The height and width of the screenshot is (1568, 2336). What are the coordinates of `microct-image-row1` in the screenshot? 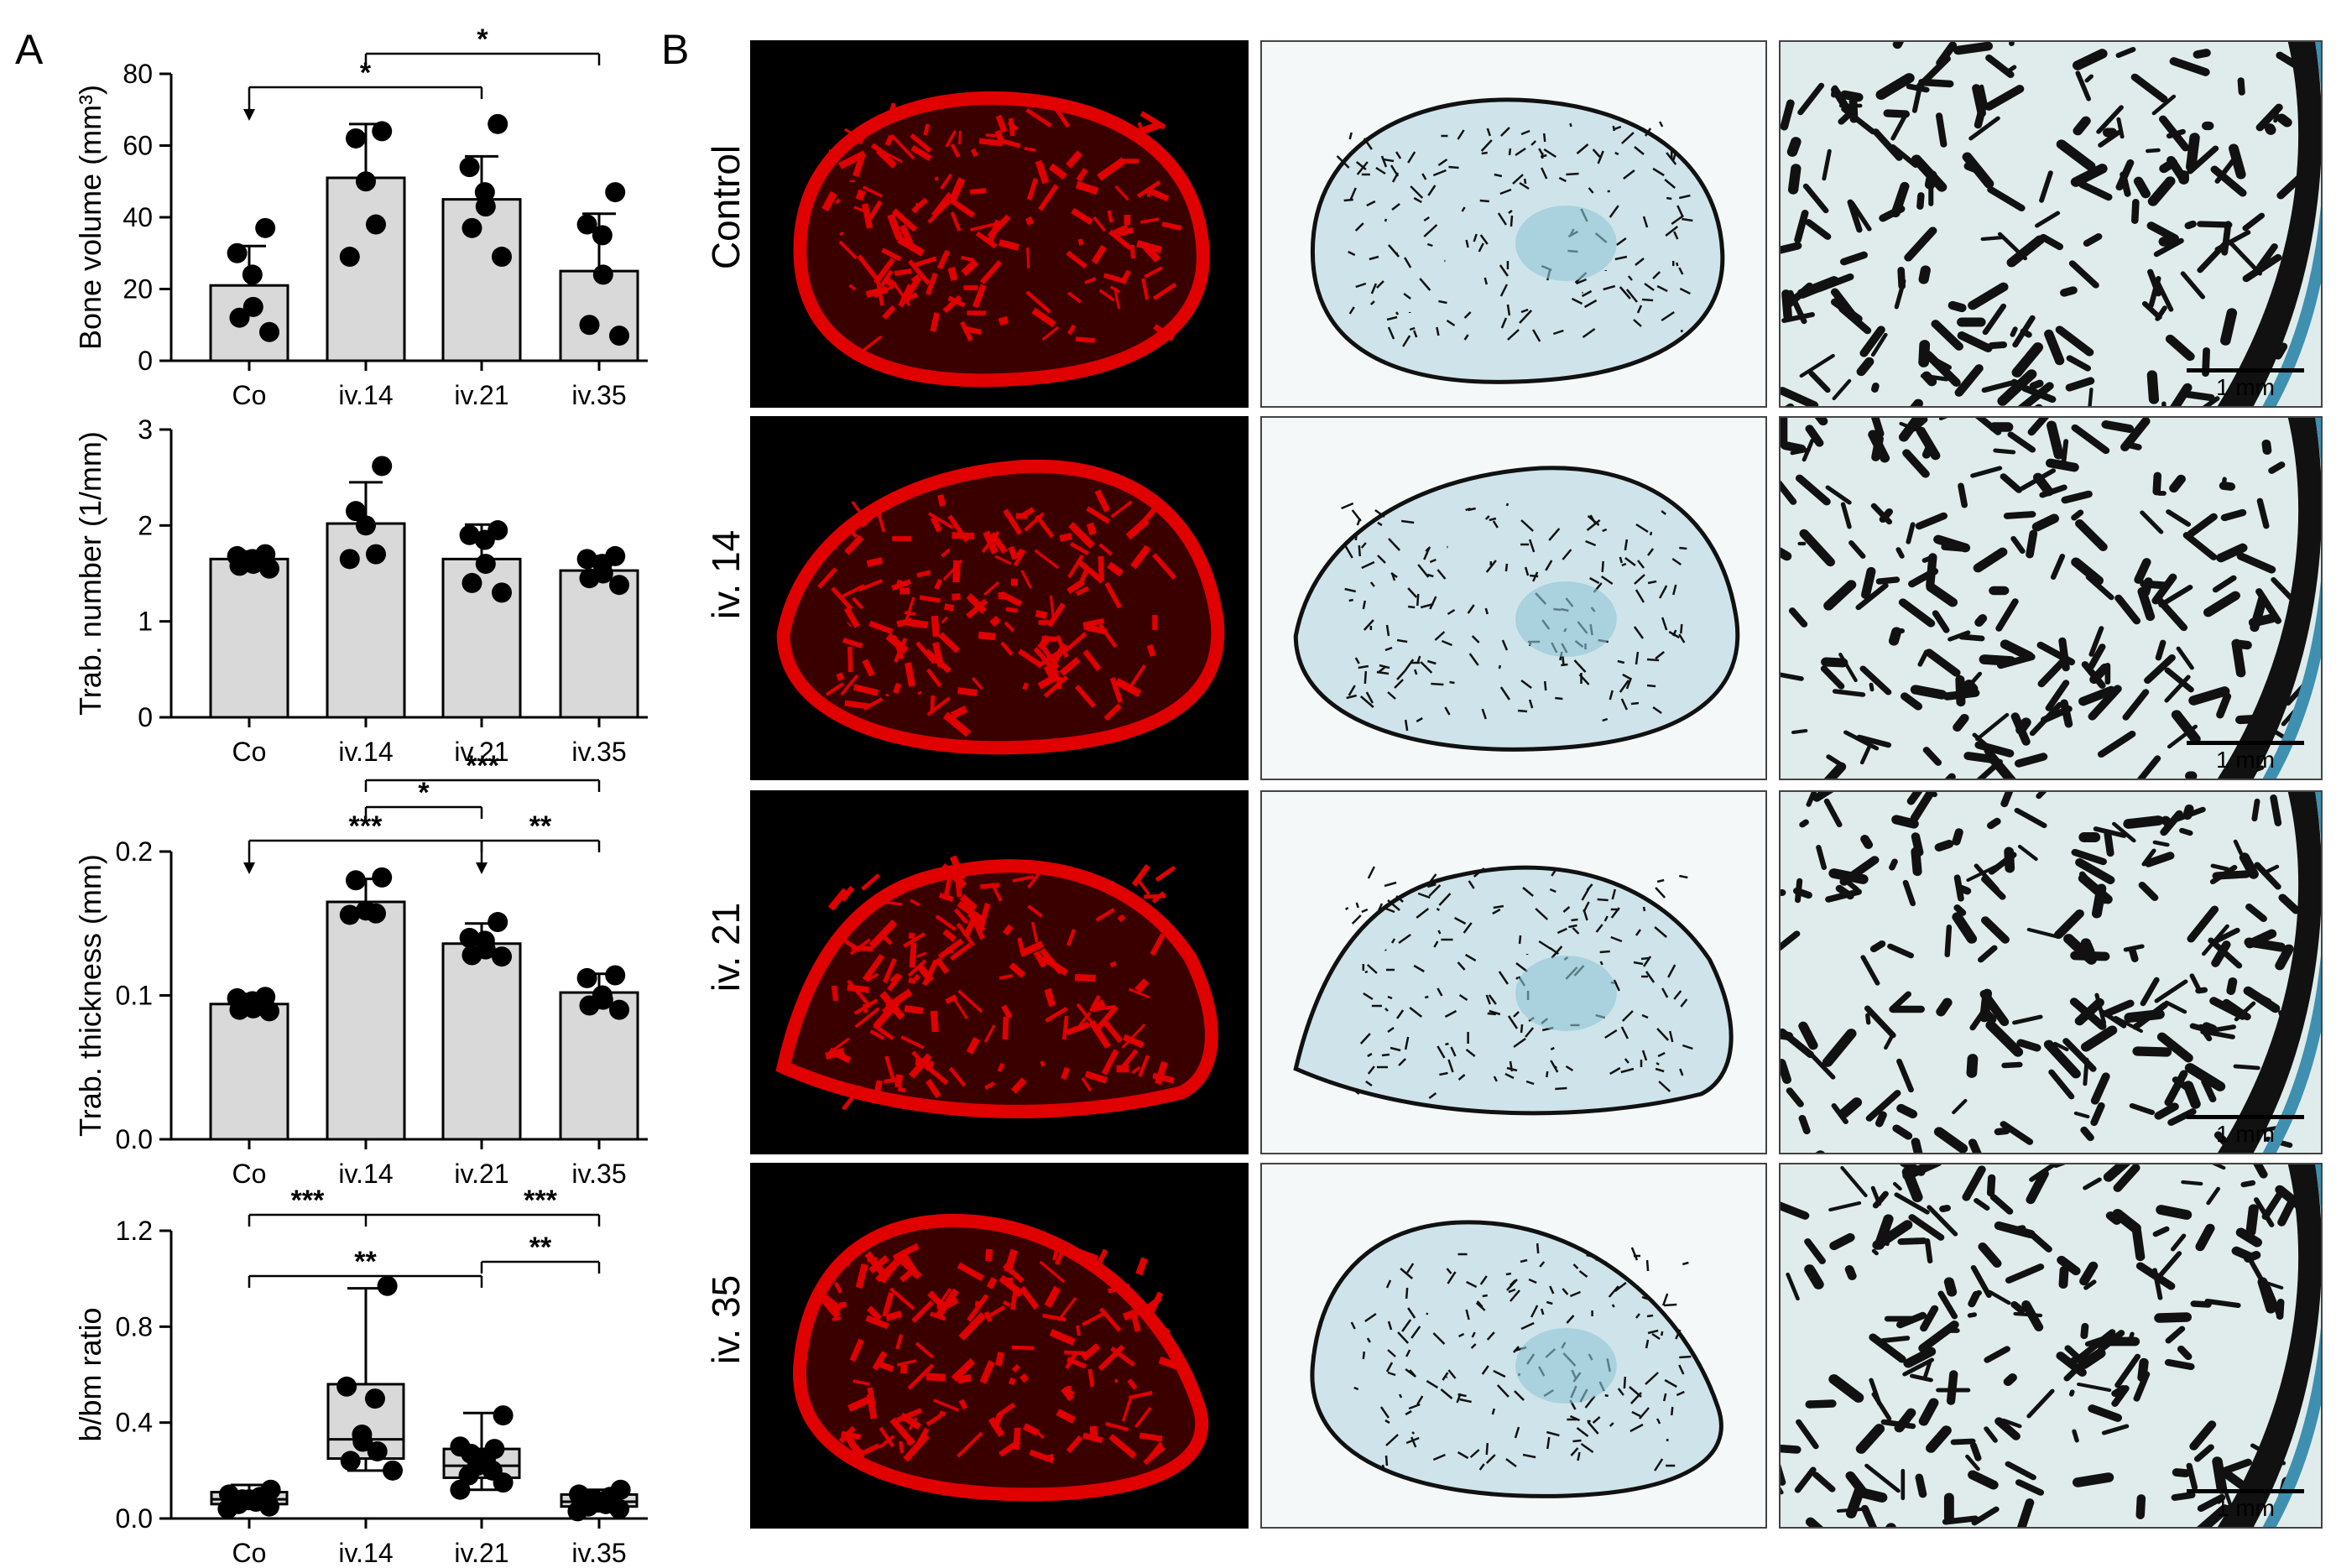 It's located at (999, 224).